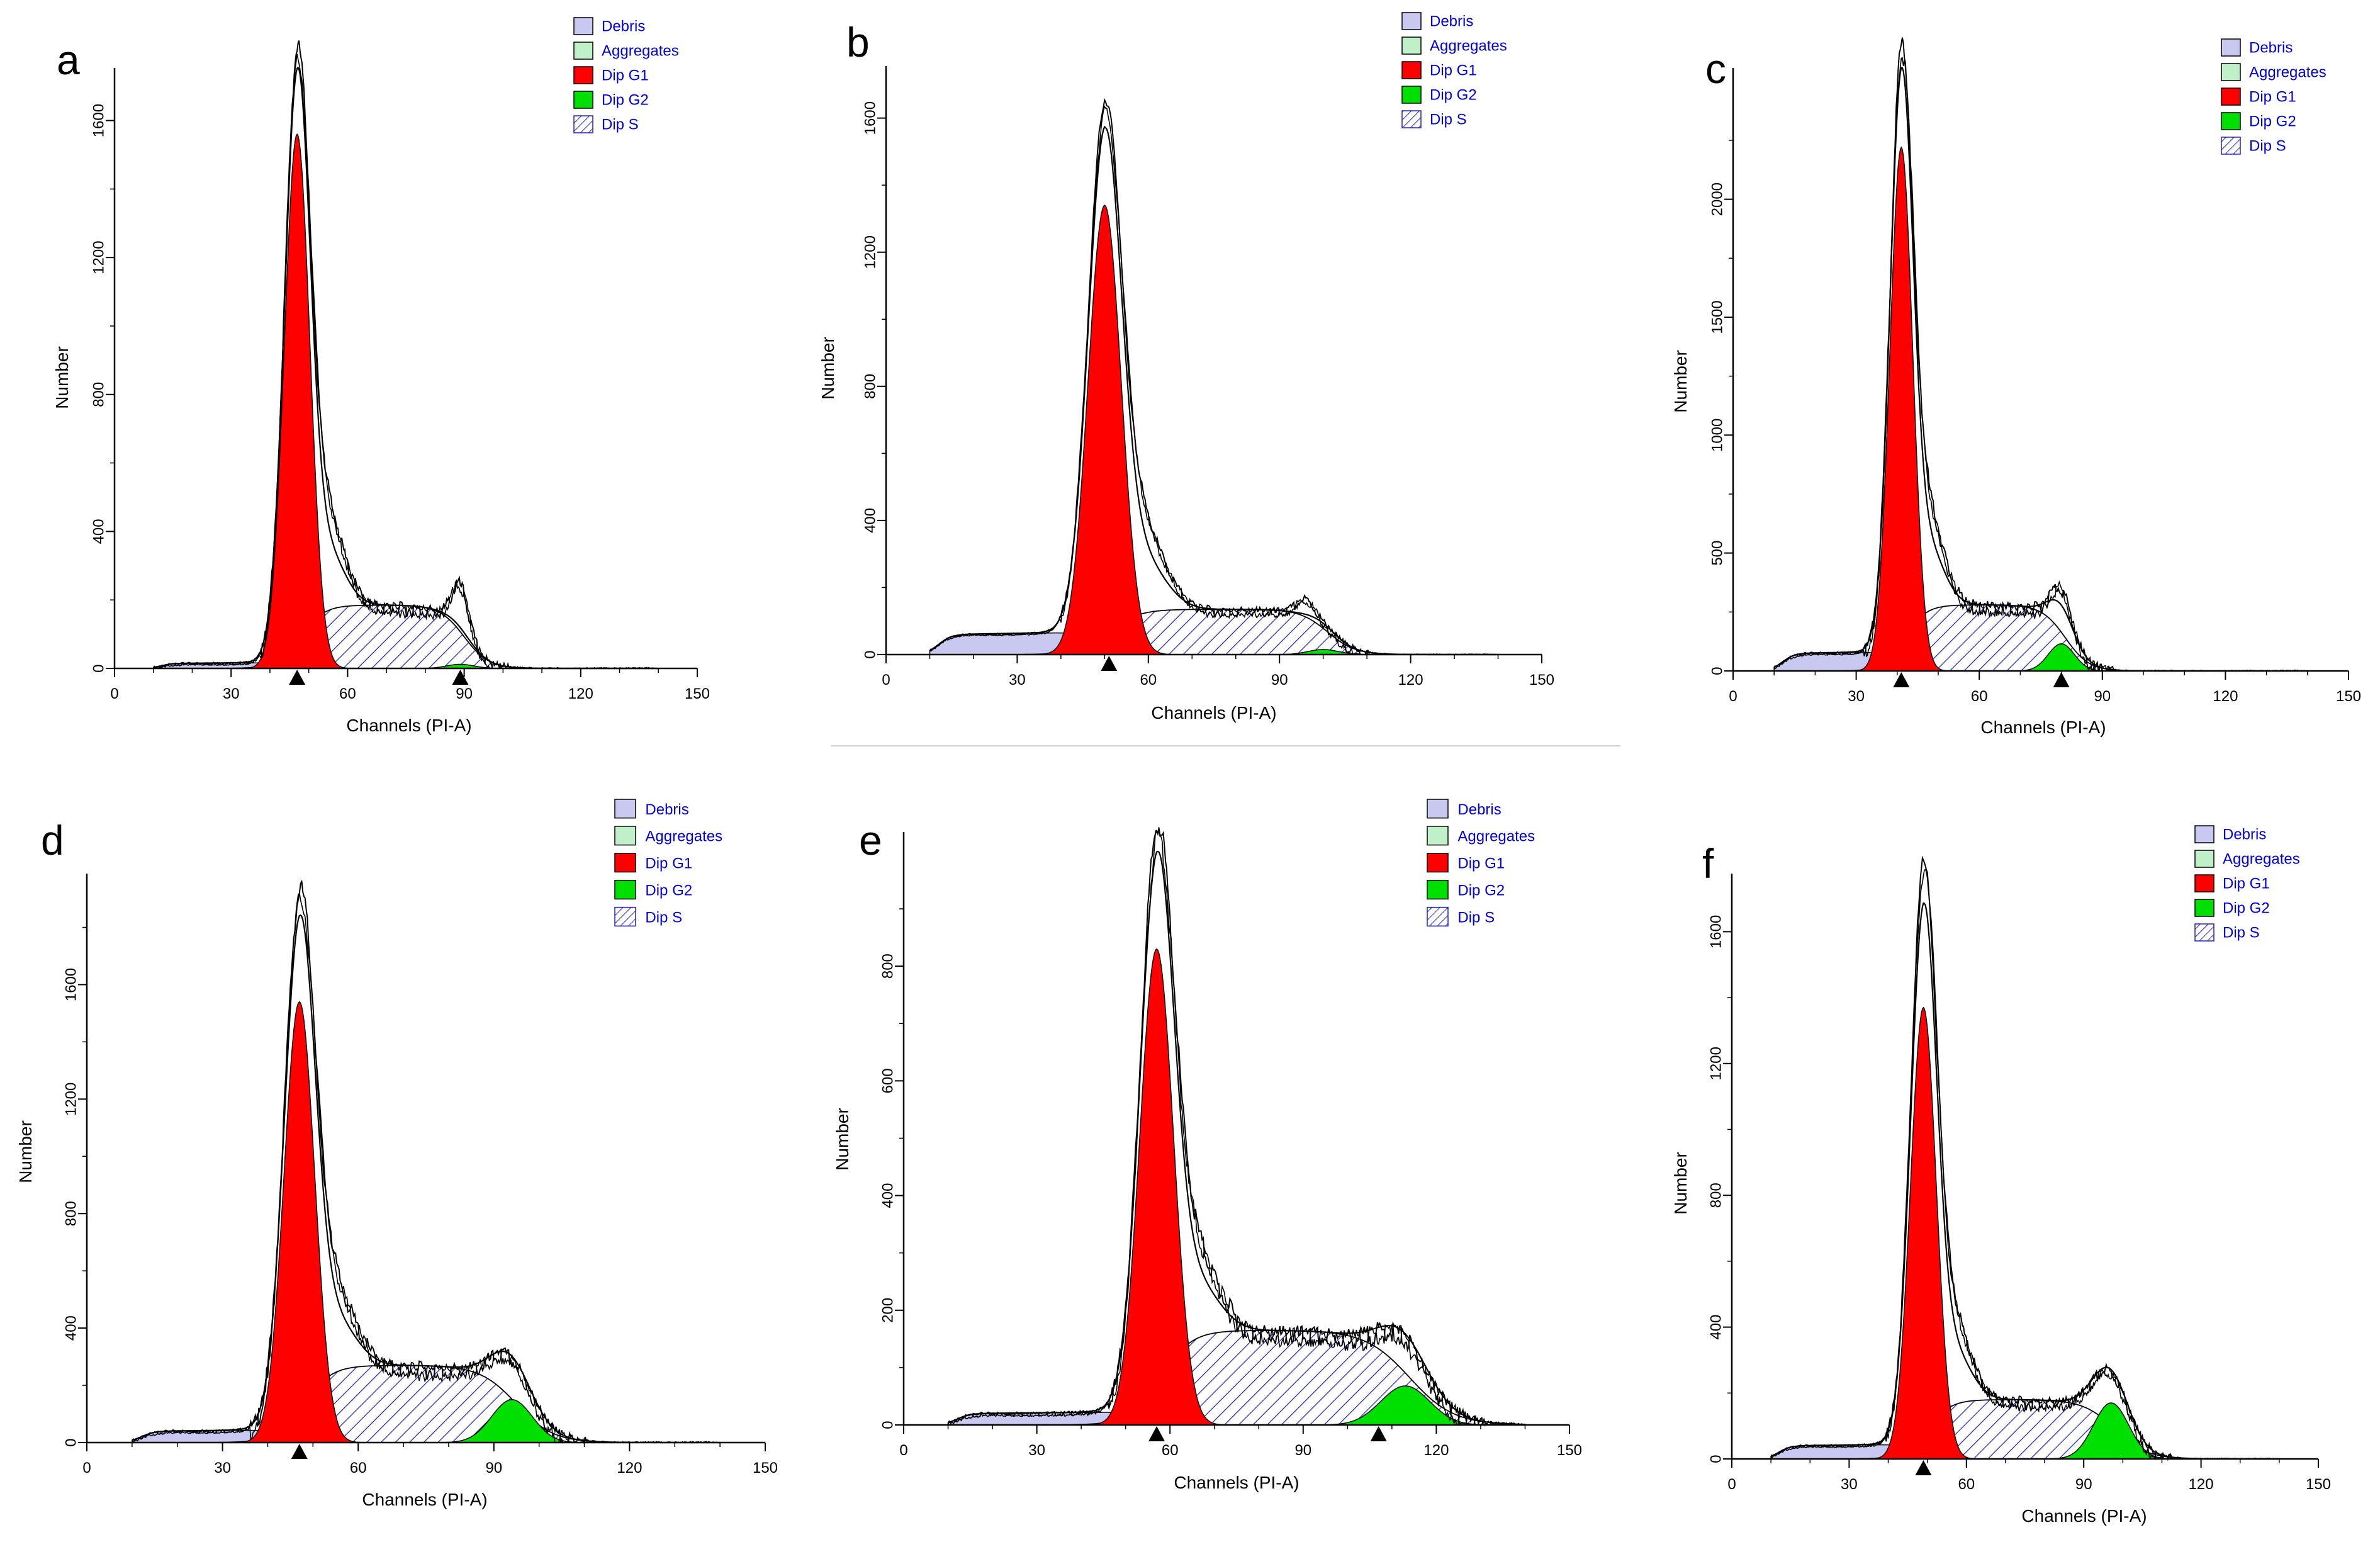  Describe the element at coordinates (408, 725) in the screenshot. I see `panel-a-x-axis-title: Channels (PI-A)` at that location.